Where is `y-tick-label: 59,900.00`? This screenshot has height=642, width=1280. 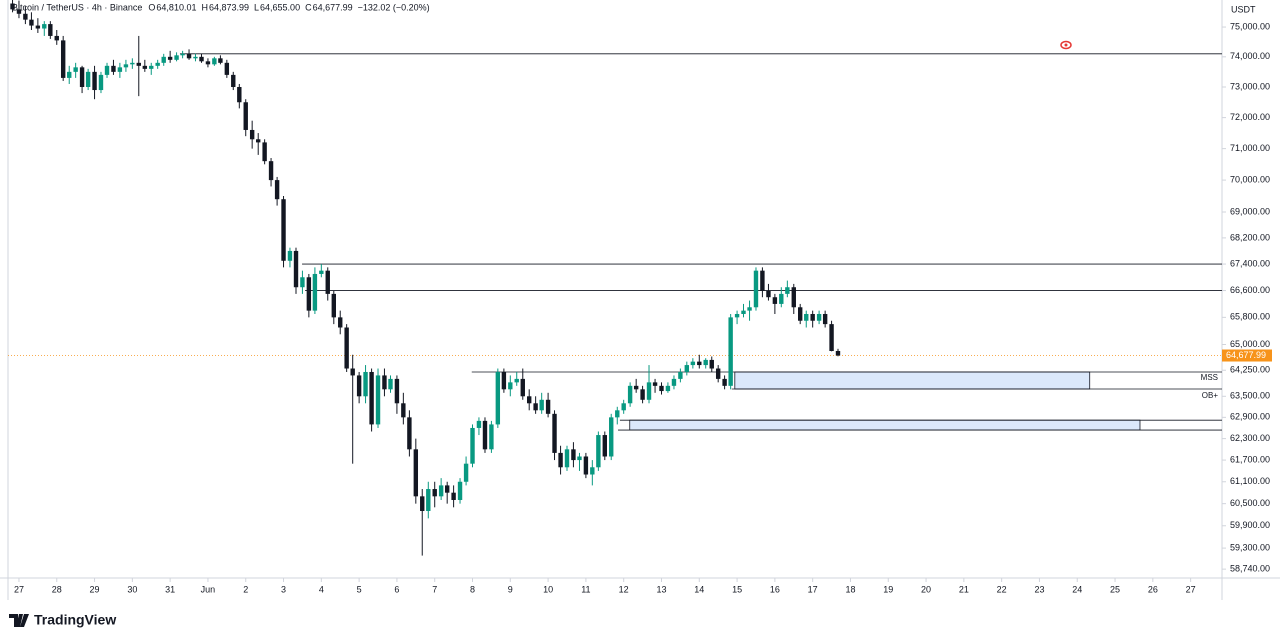
y-tick-label: 59,900.00 is located at coordinates (1250, 525).